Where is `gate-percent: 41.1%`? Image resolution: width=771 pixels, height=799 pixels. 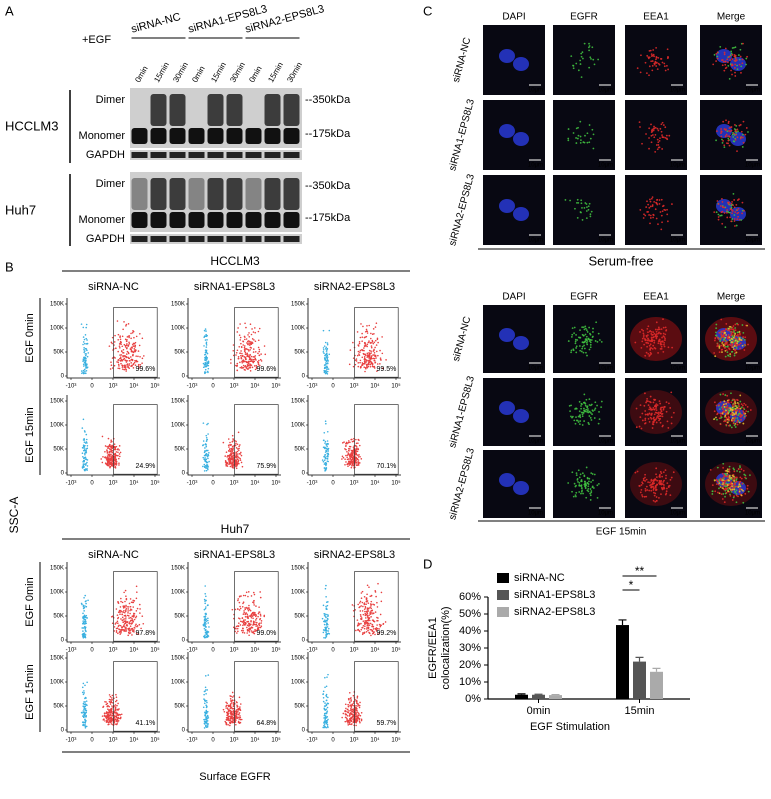
gate-percent: 41.1% is located at coordinates (145, 723).